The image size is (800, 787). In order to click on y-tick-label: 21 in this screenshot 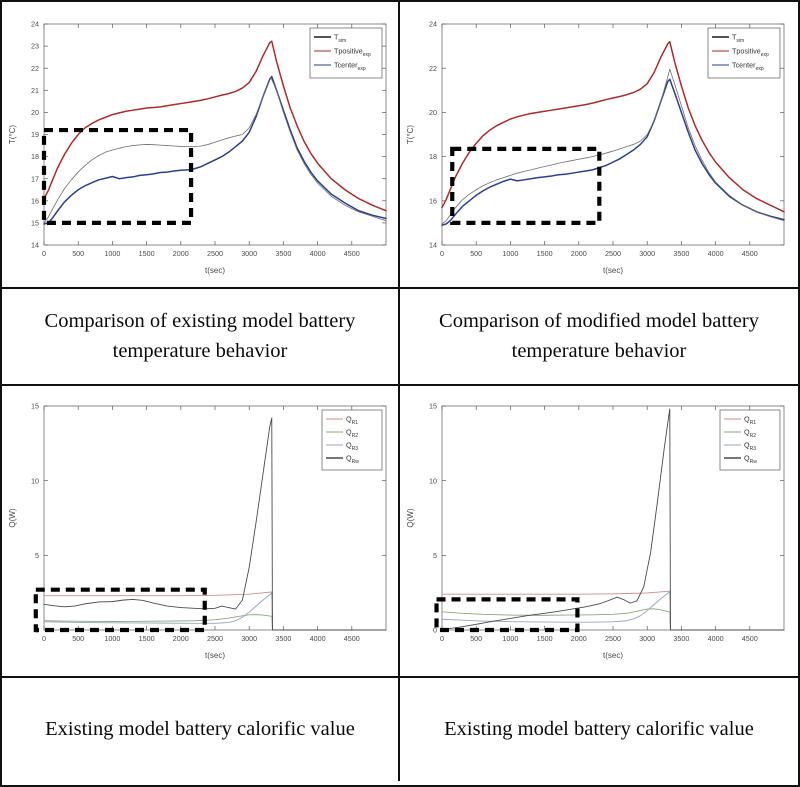, I will do `click(35, 90)`.